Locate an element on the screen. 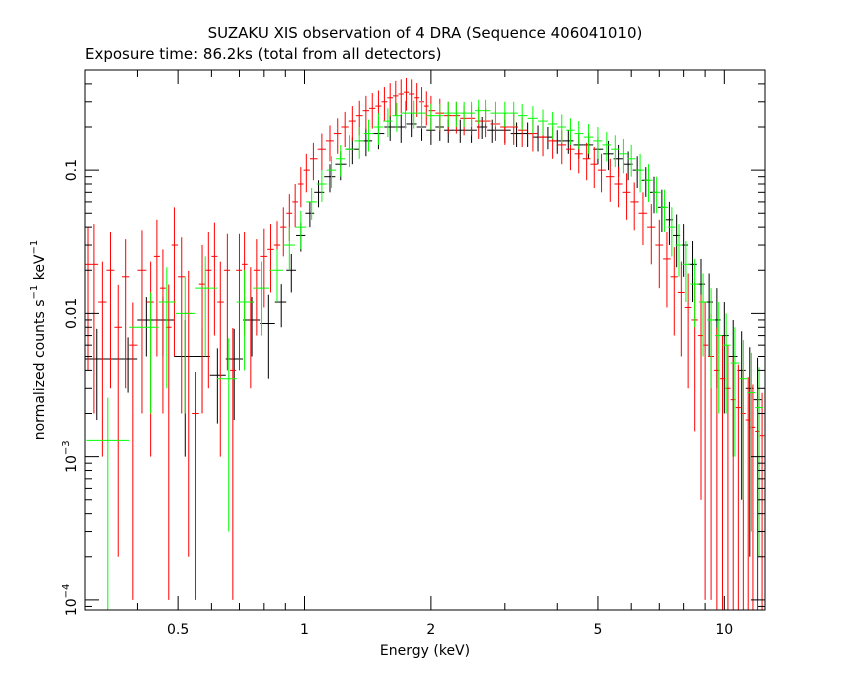 This screenshot has height=680, width=850. y-tick-label: 0.01 is located at coordinates (72, 313).